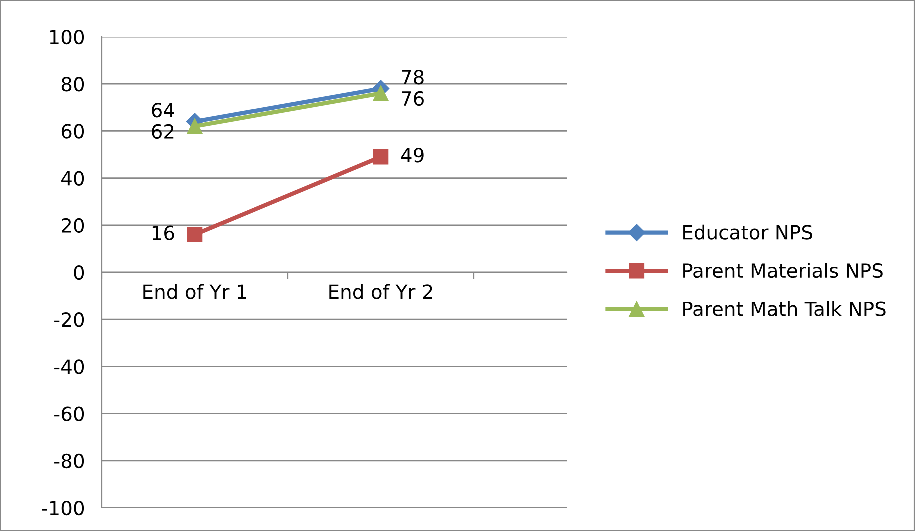  Describe the element at coordinates (69, 367) in the screenshot. I see `y-tick-label: -40` at that location.